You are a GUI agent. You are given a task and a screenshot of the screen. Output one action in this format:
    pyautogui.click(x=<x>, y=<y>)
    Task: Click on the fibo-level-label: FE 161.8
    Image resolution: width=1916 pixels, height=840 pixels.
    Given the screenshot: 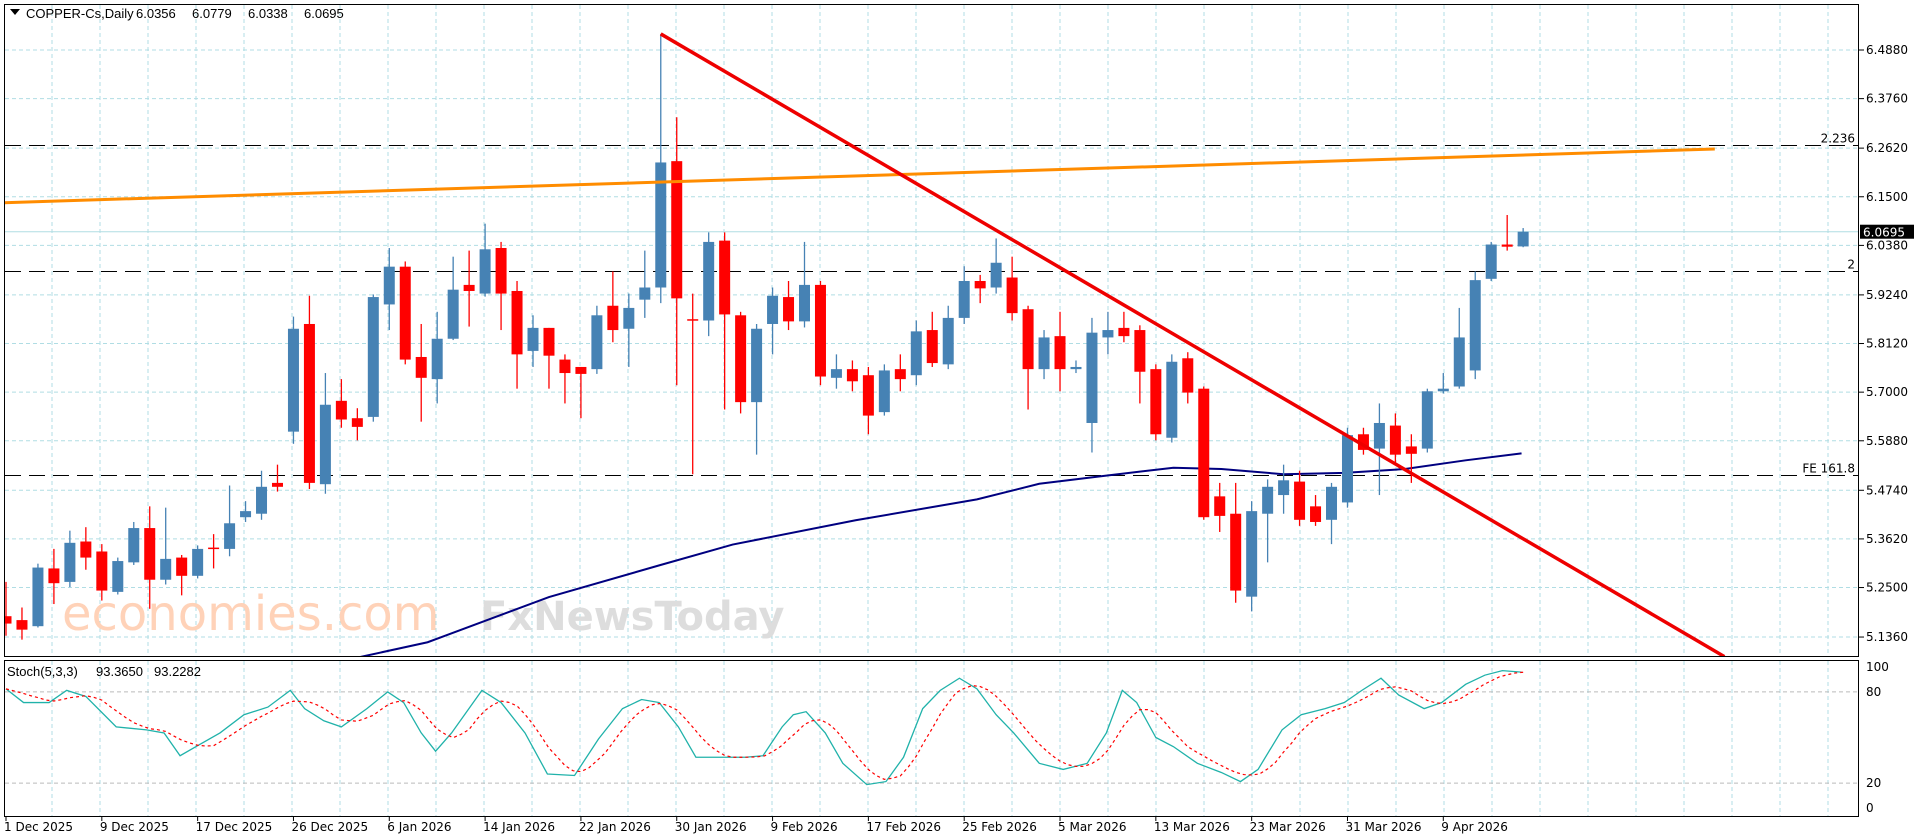 What is the action you would take?
    pyautogui.click(x=1828, y=469)
    